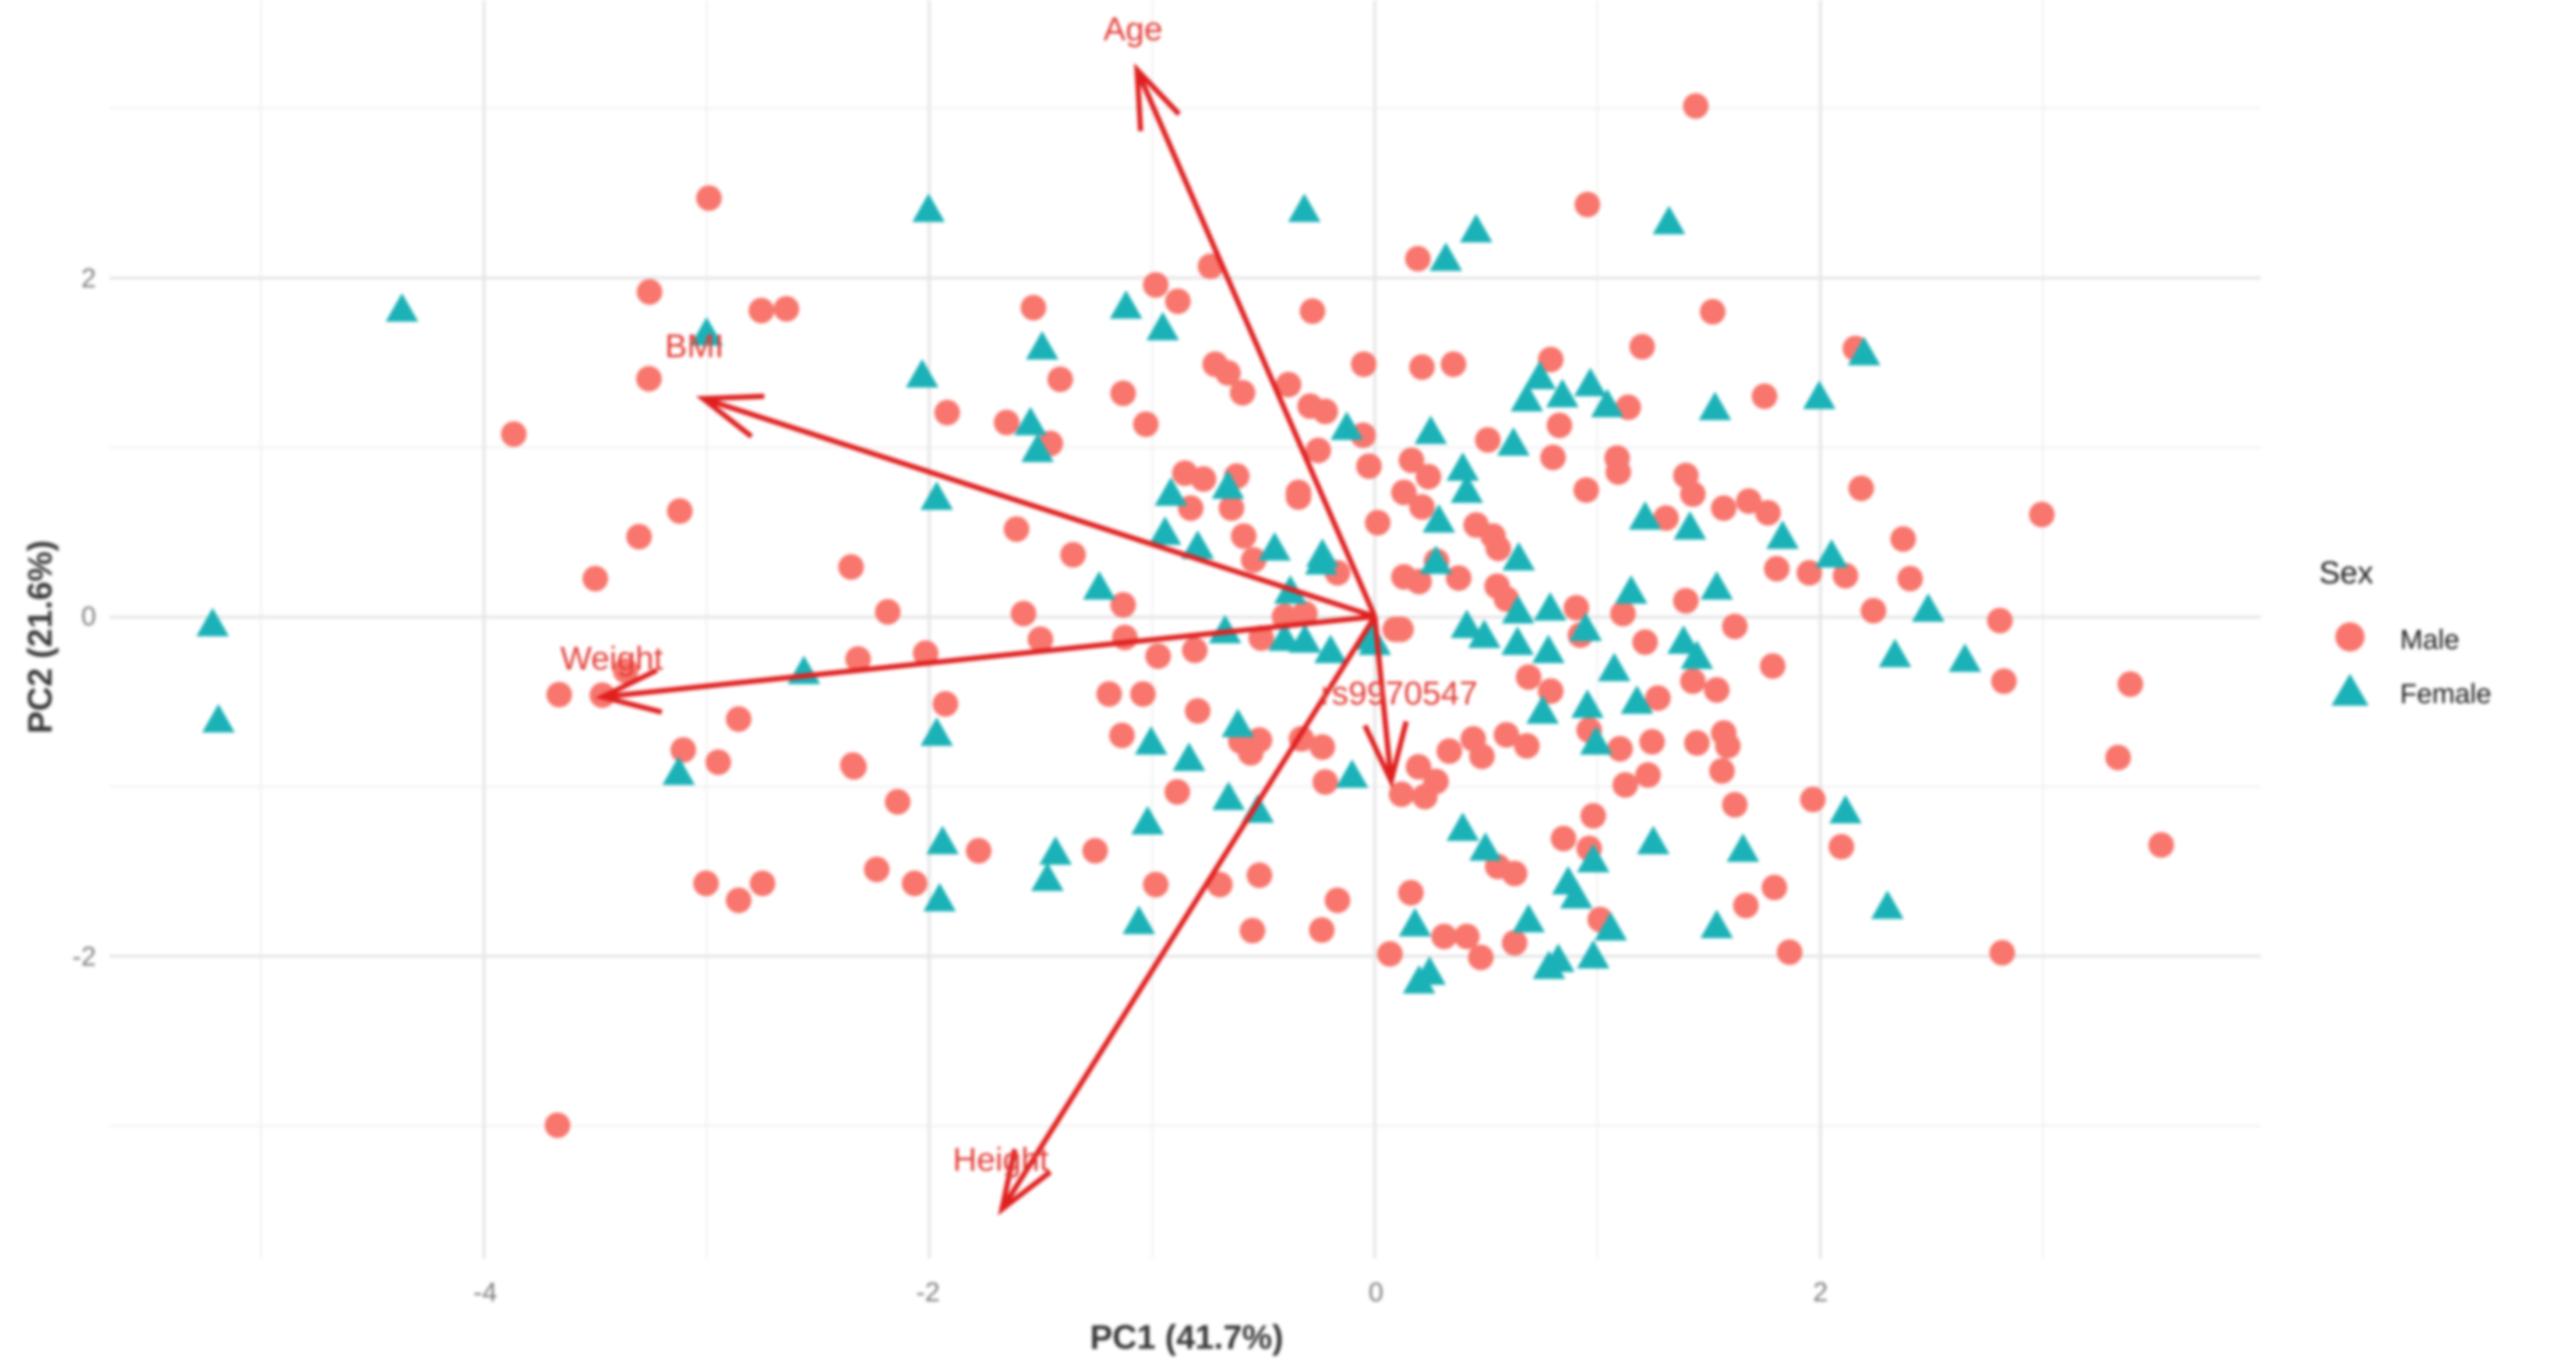 The image size is (2576, 1370). I want to click on svg-text: -4, so click(486, 1292).